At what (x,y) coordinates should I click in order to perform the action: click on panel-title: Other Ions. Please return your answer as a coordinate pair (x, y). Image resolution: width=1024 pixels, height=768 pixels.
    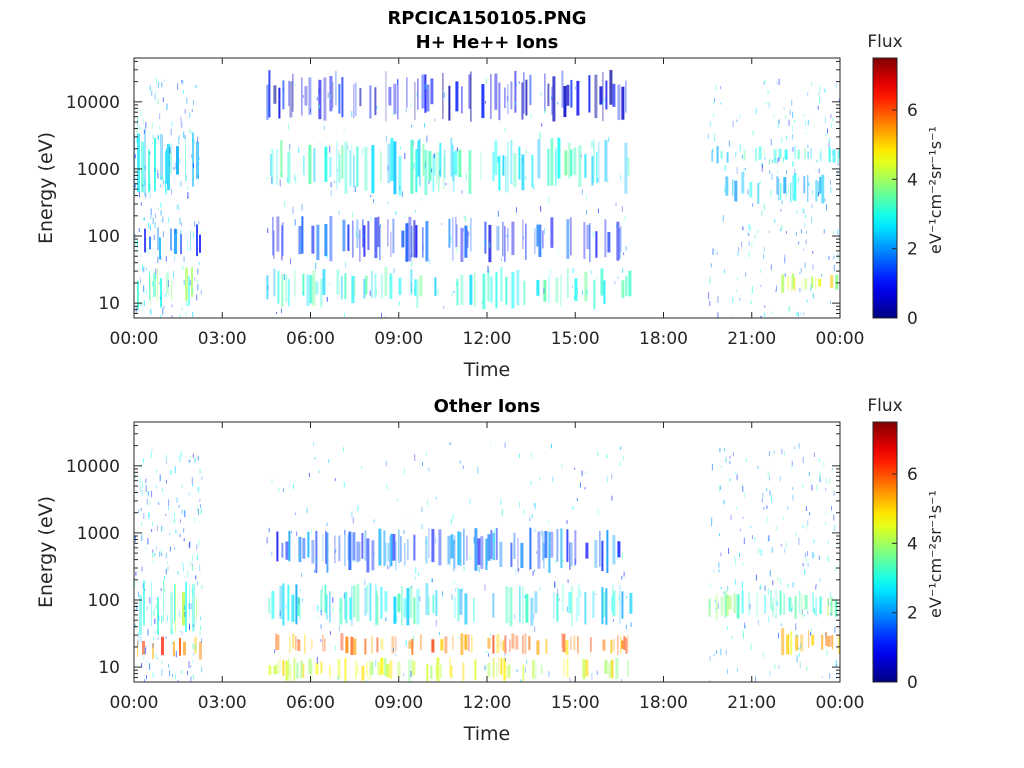
    Looking at the image, I should click on (487, 406).